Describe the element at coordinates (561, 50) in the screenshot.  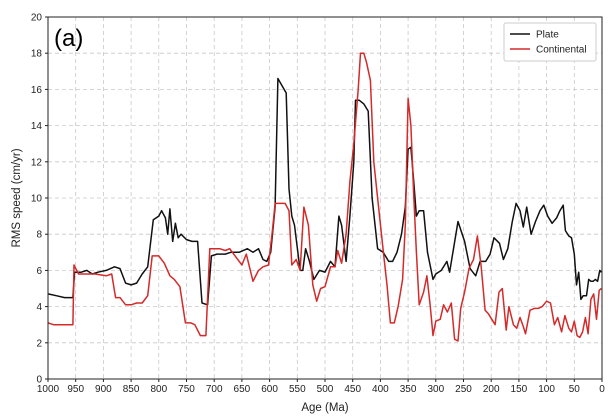
I see `legend-label-continental: Continental` at that location.